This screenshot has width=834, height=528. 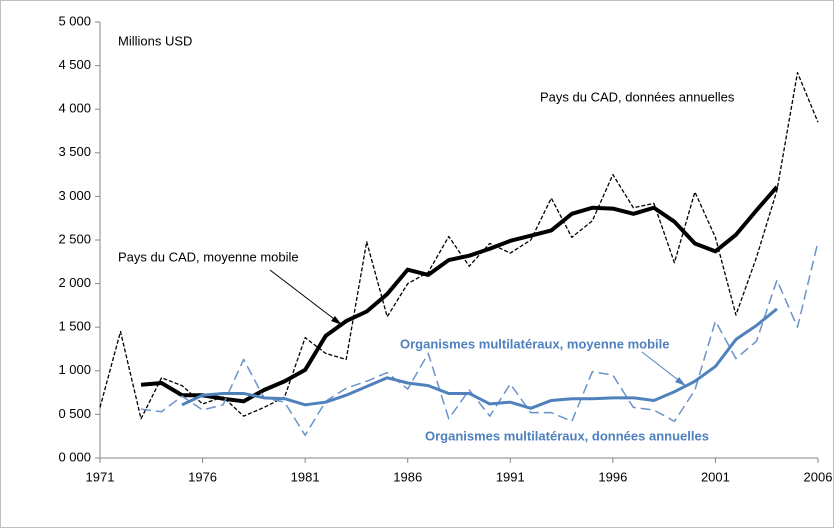 What do you see at coordinates (74, 282) in the screenshot?
I see `y-tick-label: 2 000` at bounding box center [74, 282].